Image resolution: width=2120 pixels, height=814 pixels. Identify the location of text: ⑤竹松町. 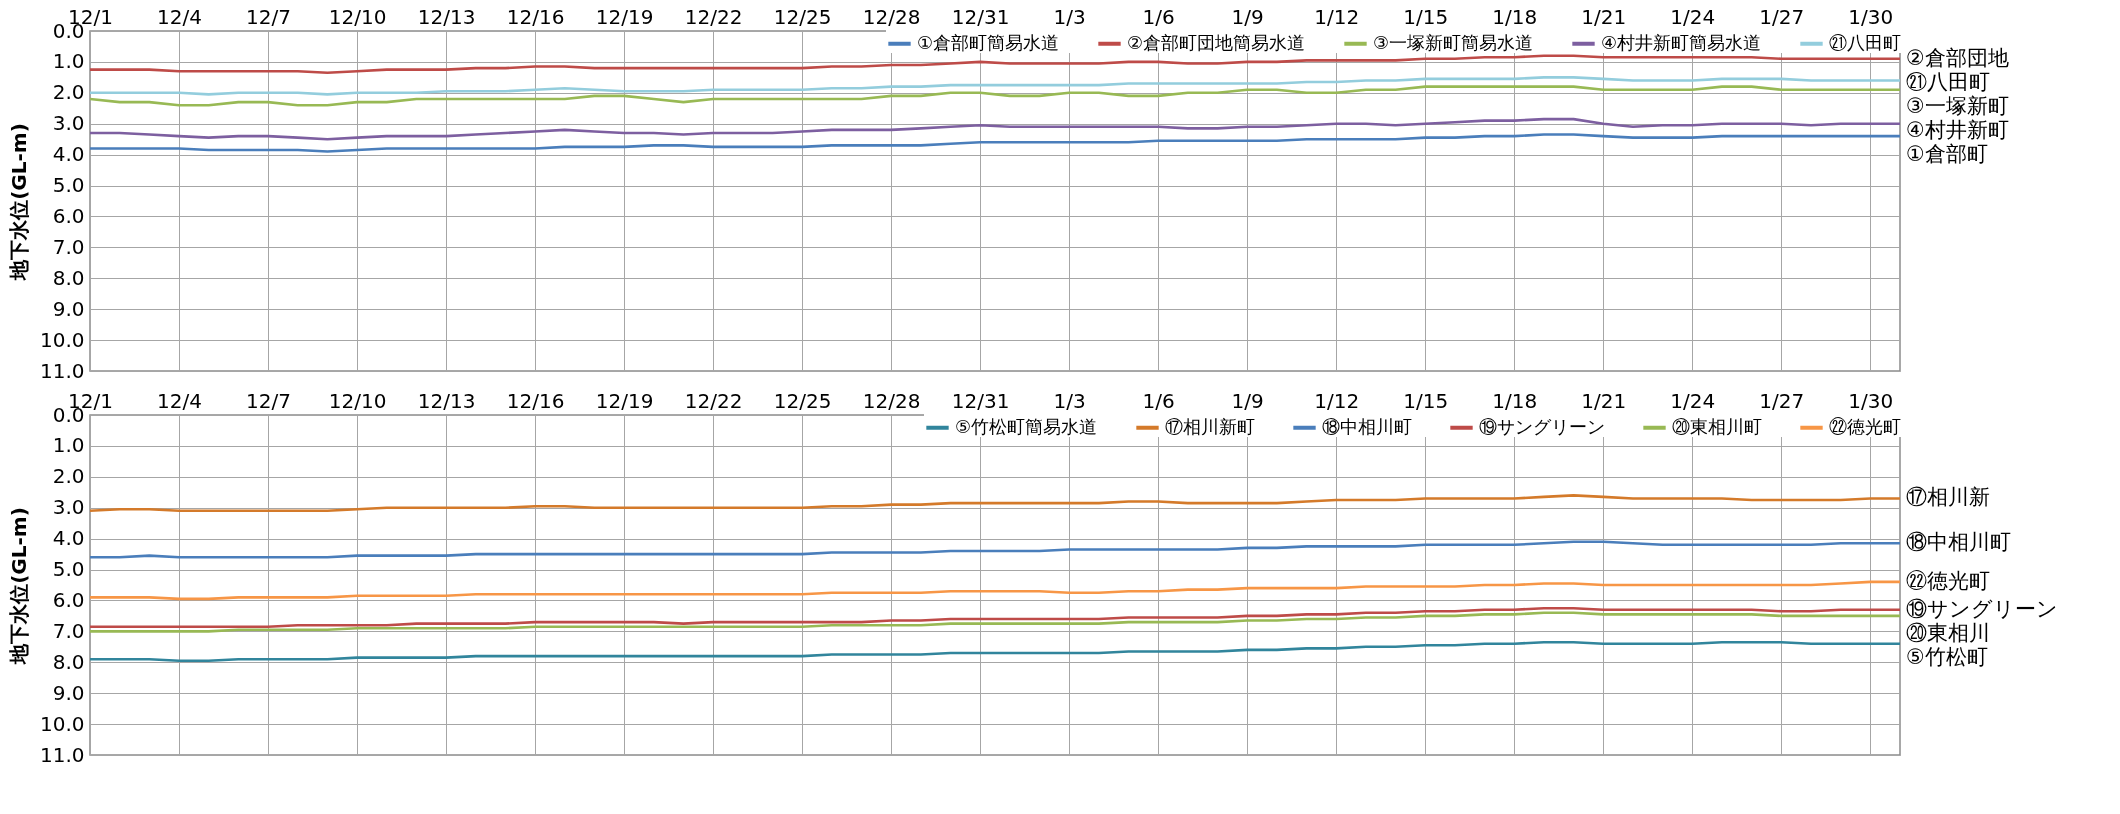
(1947, 656).